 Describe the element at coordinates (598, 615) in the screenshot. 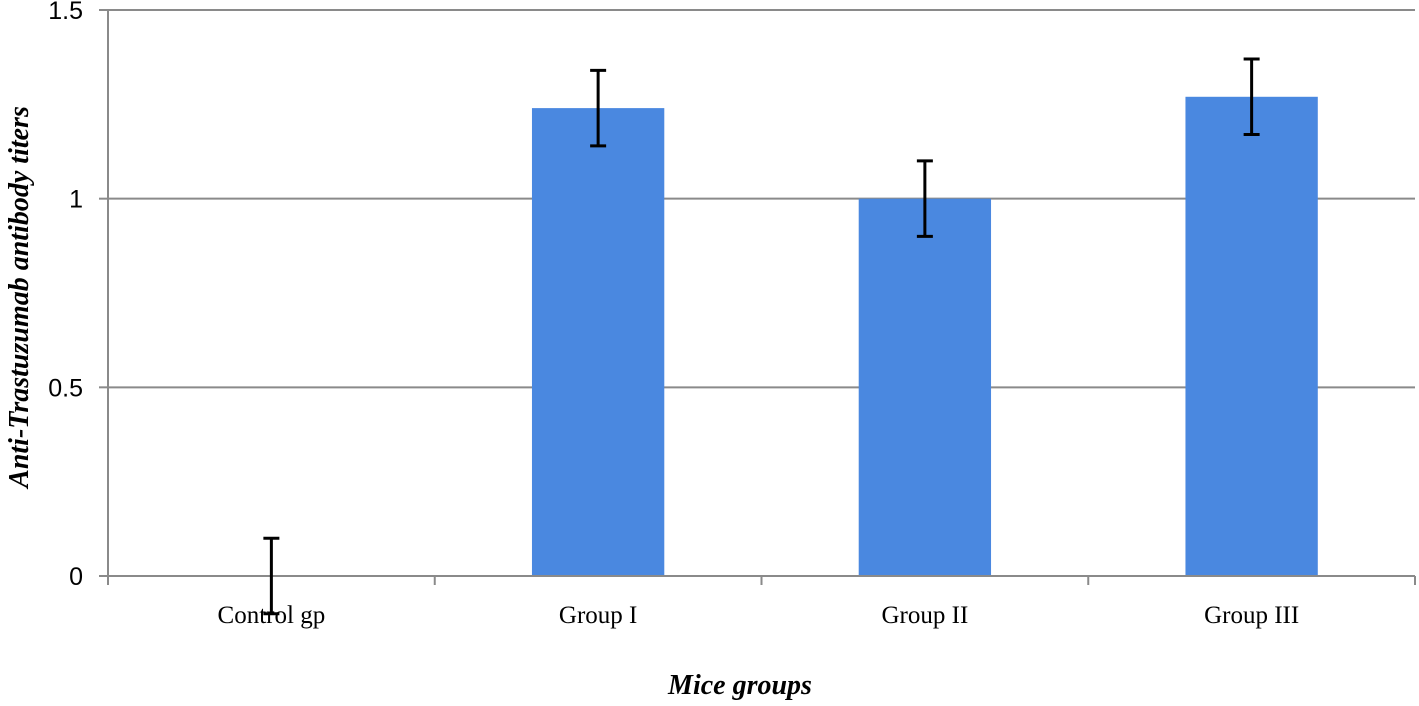

I see `x-tick-label: Group I` at that location.